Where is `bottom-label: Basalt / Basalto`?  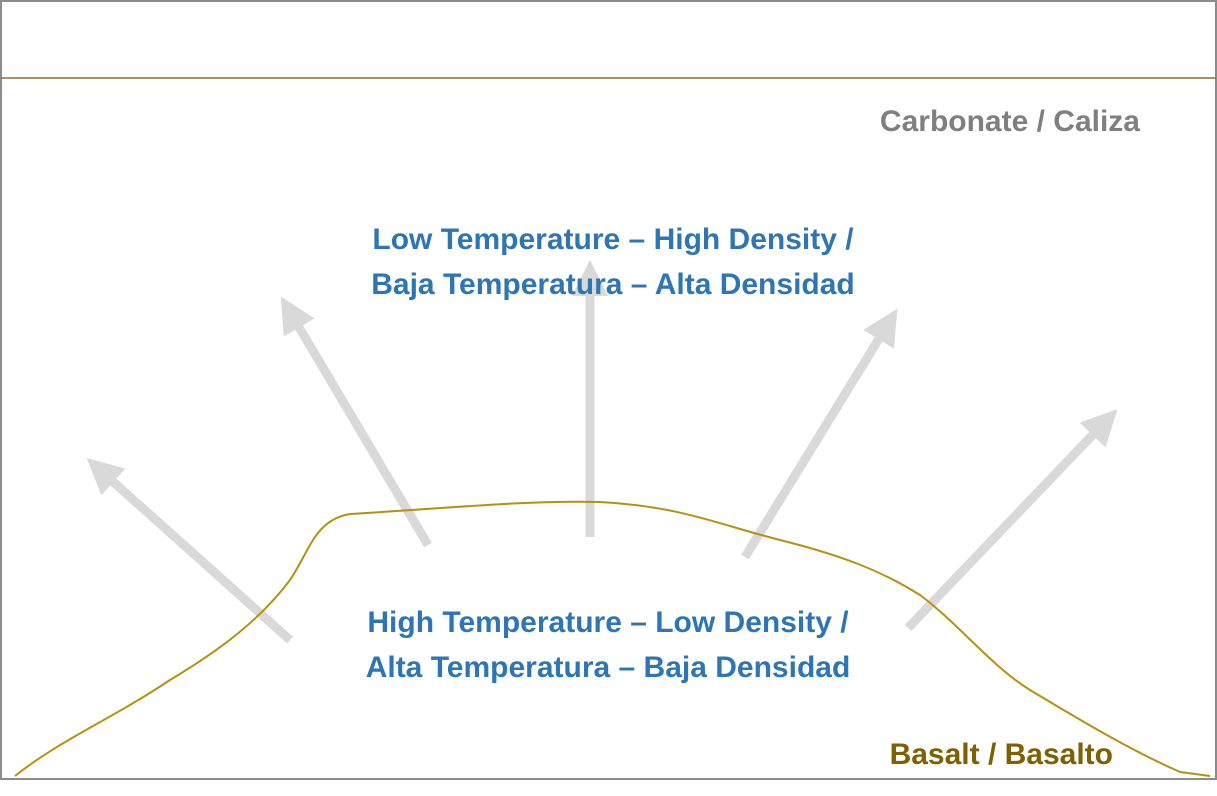
bottom-label: Basalt / Basalto is located at coordinates (1001, 754).